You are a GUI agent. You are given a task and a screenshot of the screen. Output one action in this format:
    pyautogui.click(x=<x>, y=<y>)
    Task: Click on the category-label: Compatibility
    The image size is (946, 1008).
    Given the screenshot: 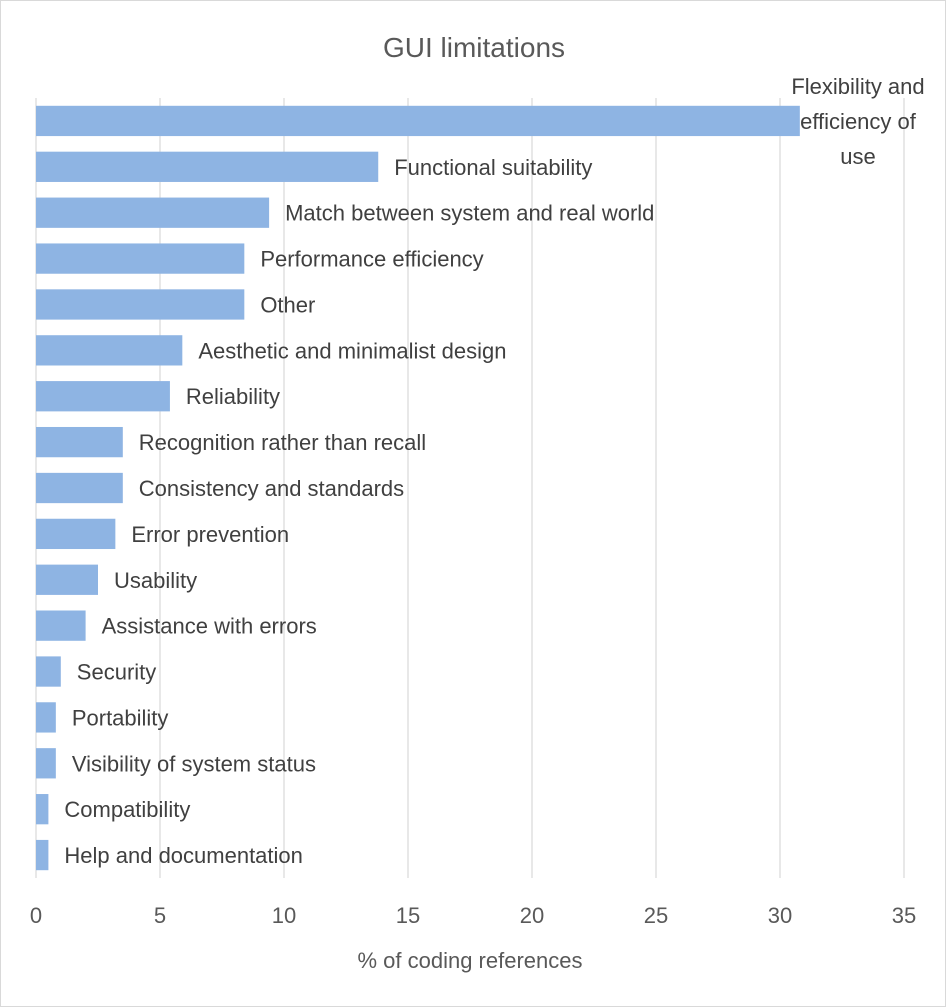 What is the action you would take?
    pyautogui.click(x=127, y=809)
    